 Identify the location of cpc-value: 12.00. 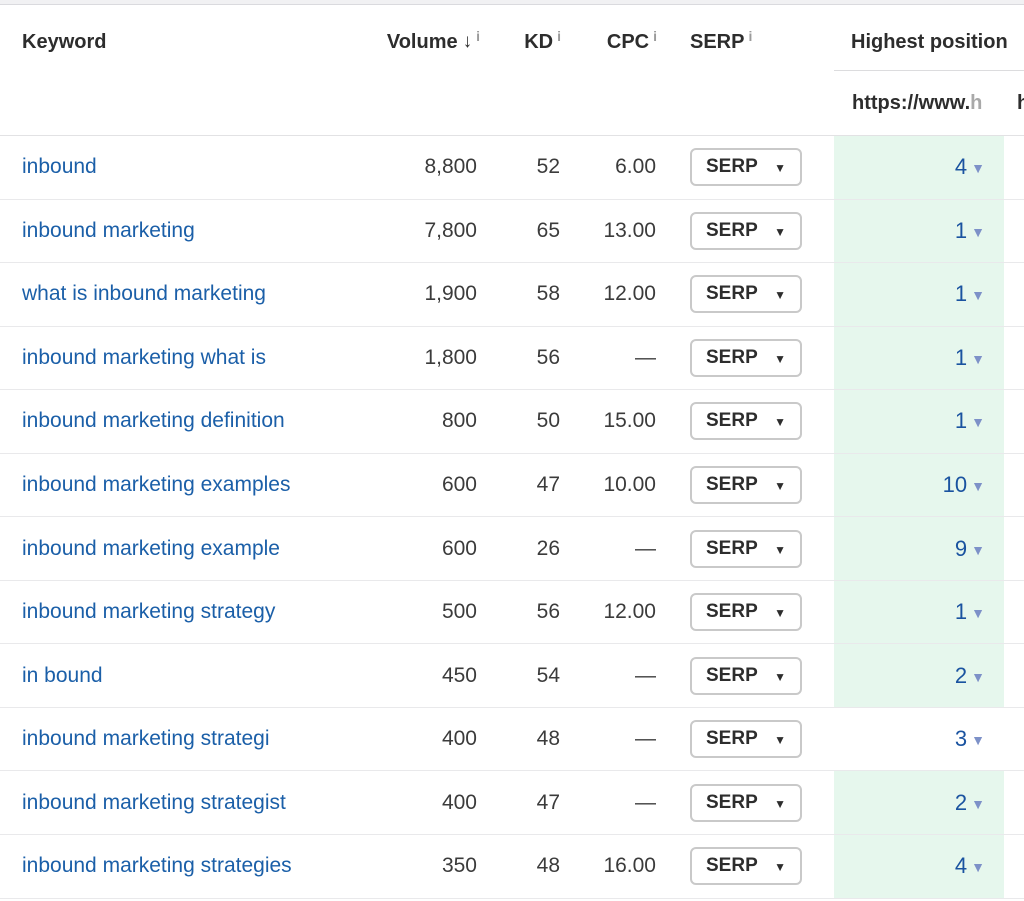
(629, 612).